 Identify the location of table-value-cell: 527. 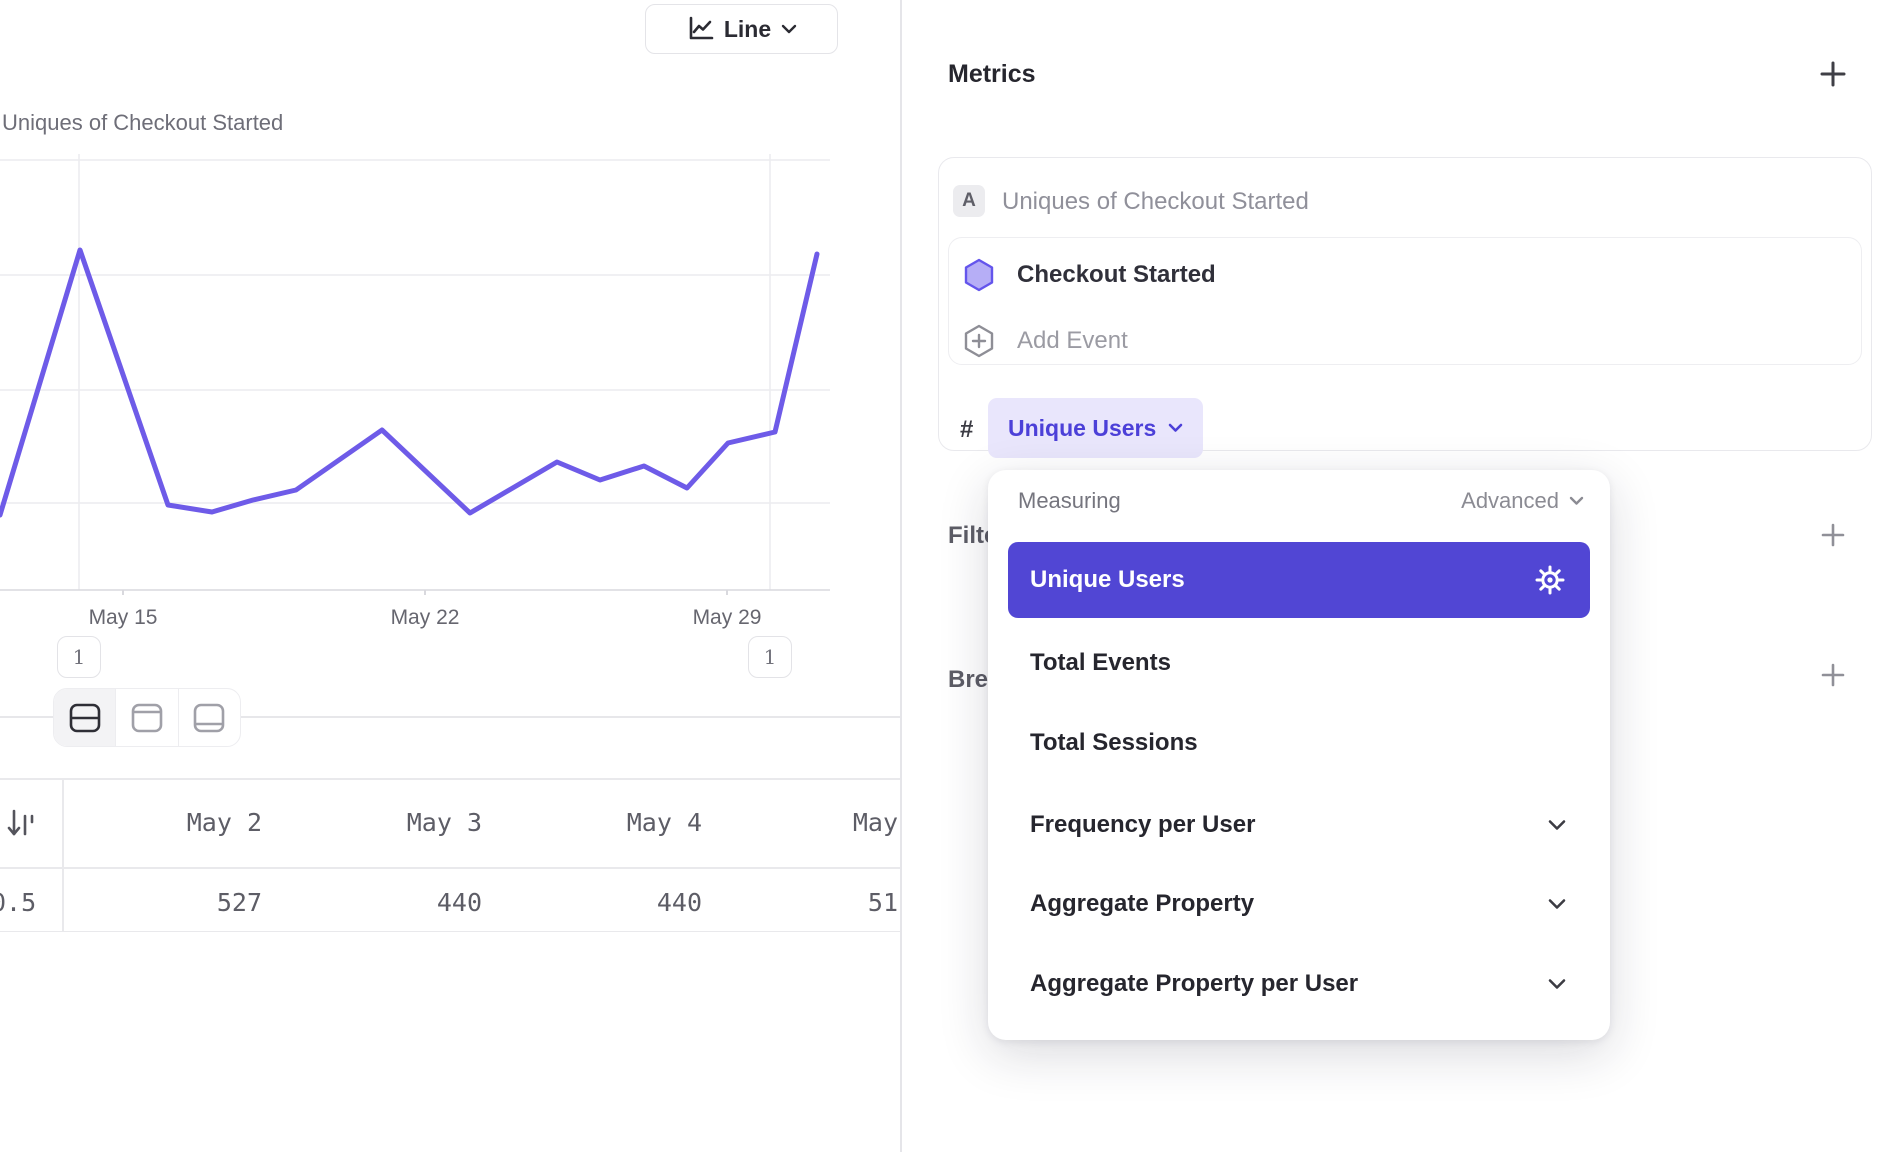
(239, 902).